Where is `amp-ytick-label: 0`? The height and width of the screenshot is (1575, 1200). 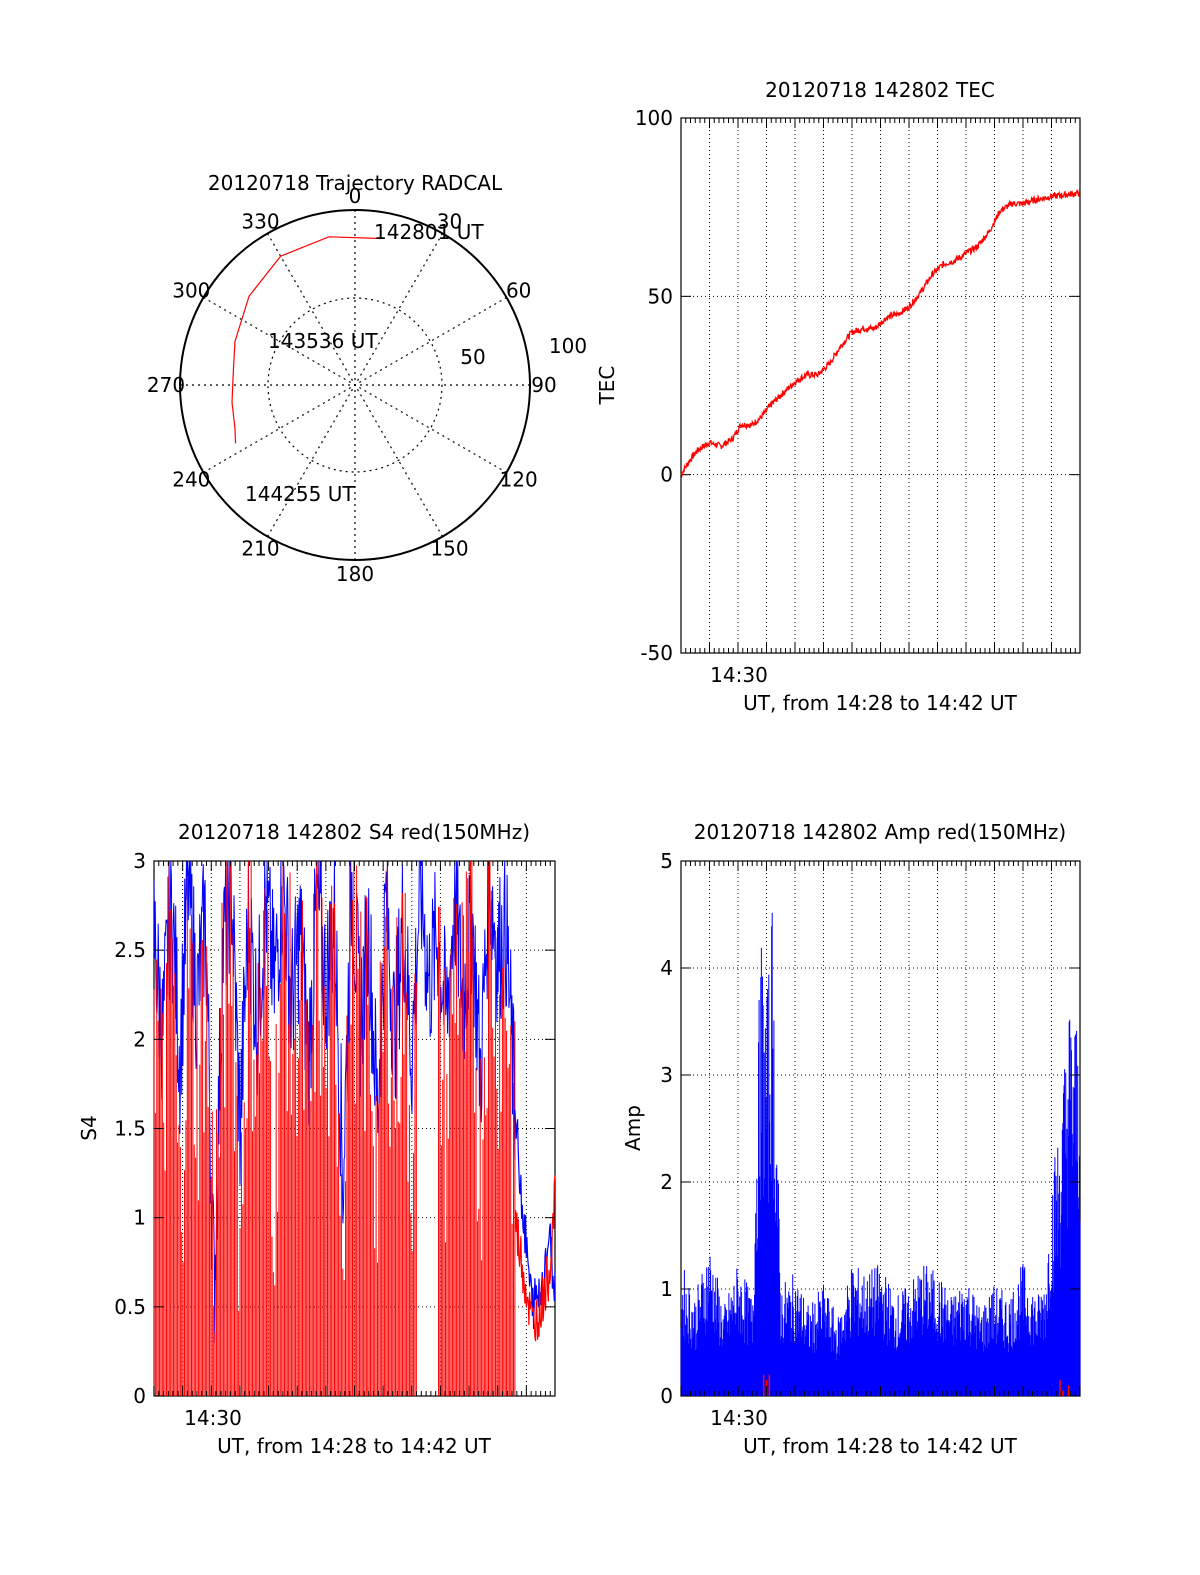 amp-ytick-label: 0 is located at coordinates (666, 1396).